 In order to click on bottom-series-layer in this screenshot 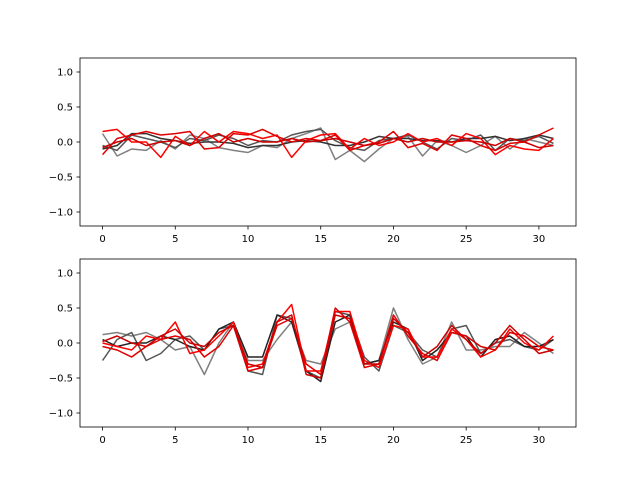, I will do `click(327, 343)`.